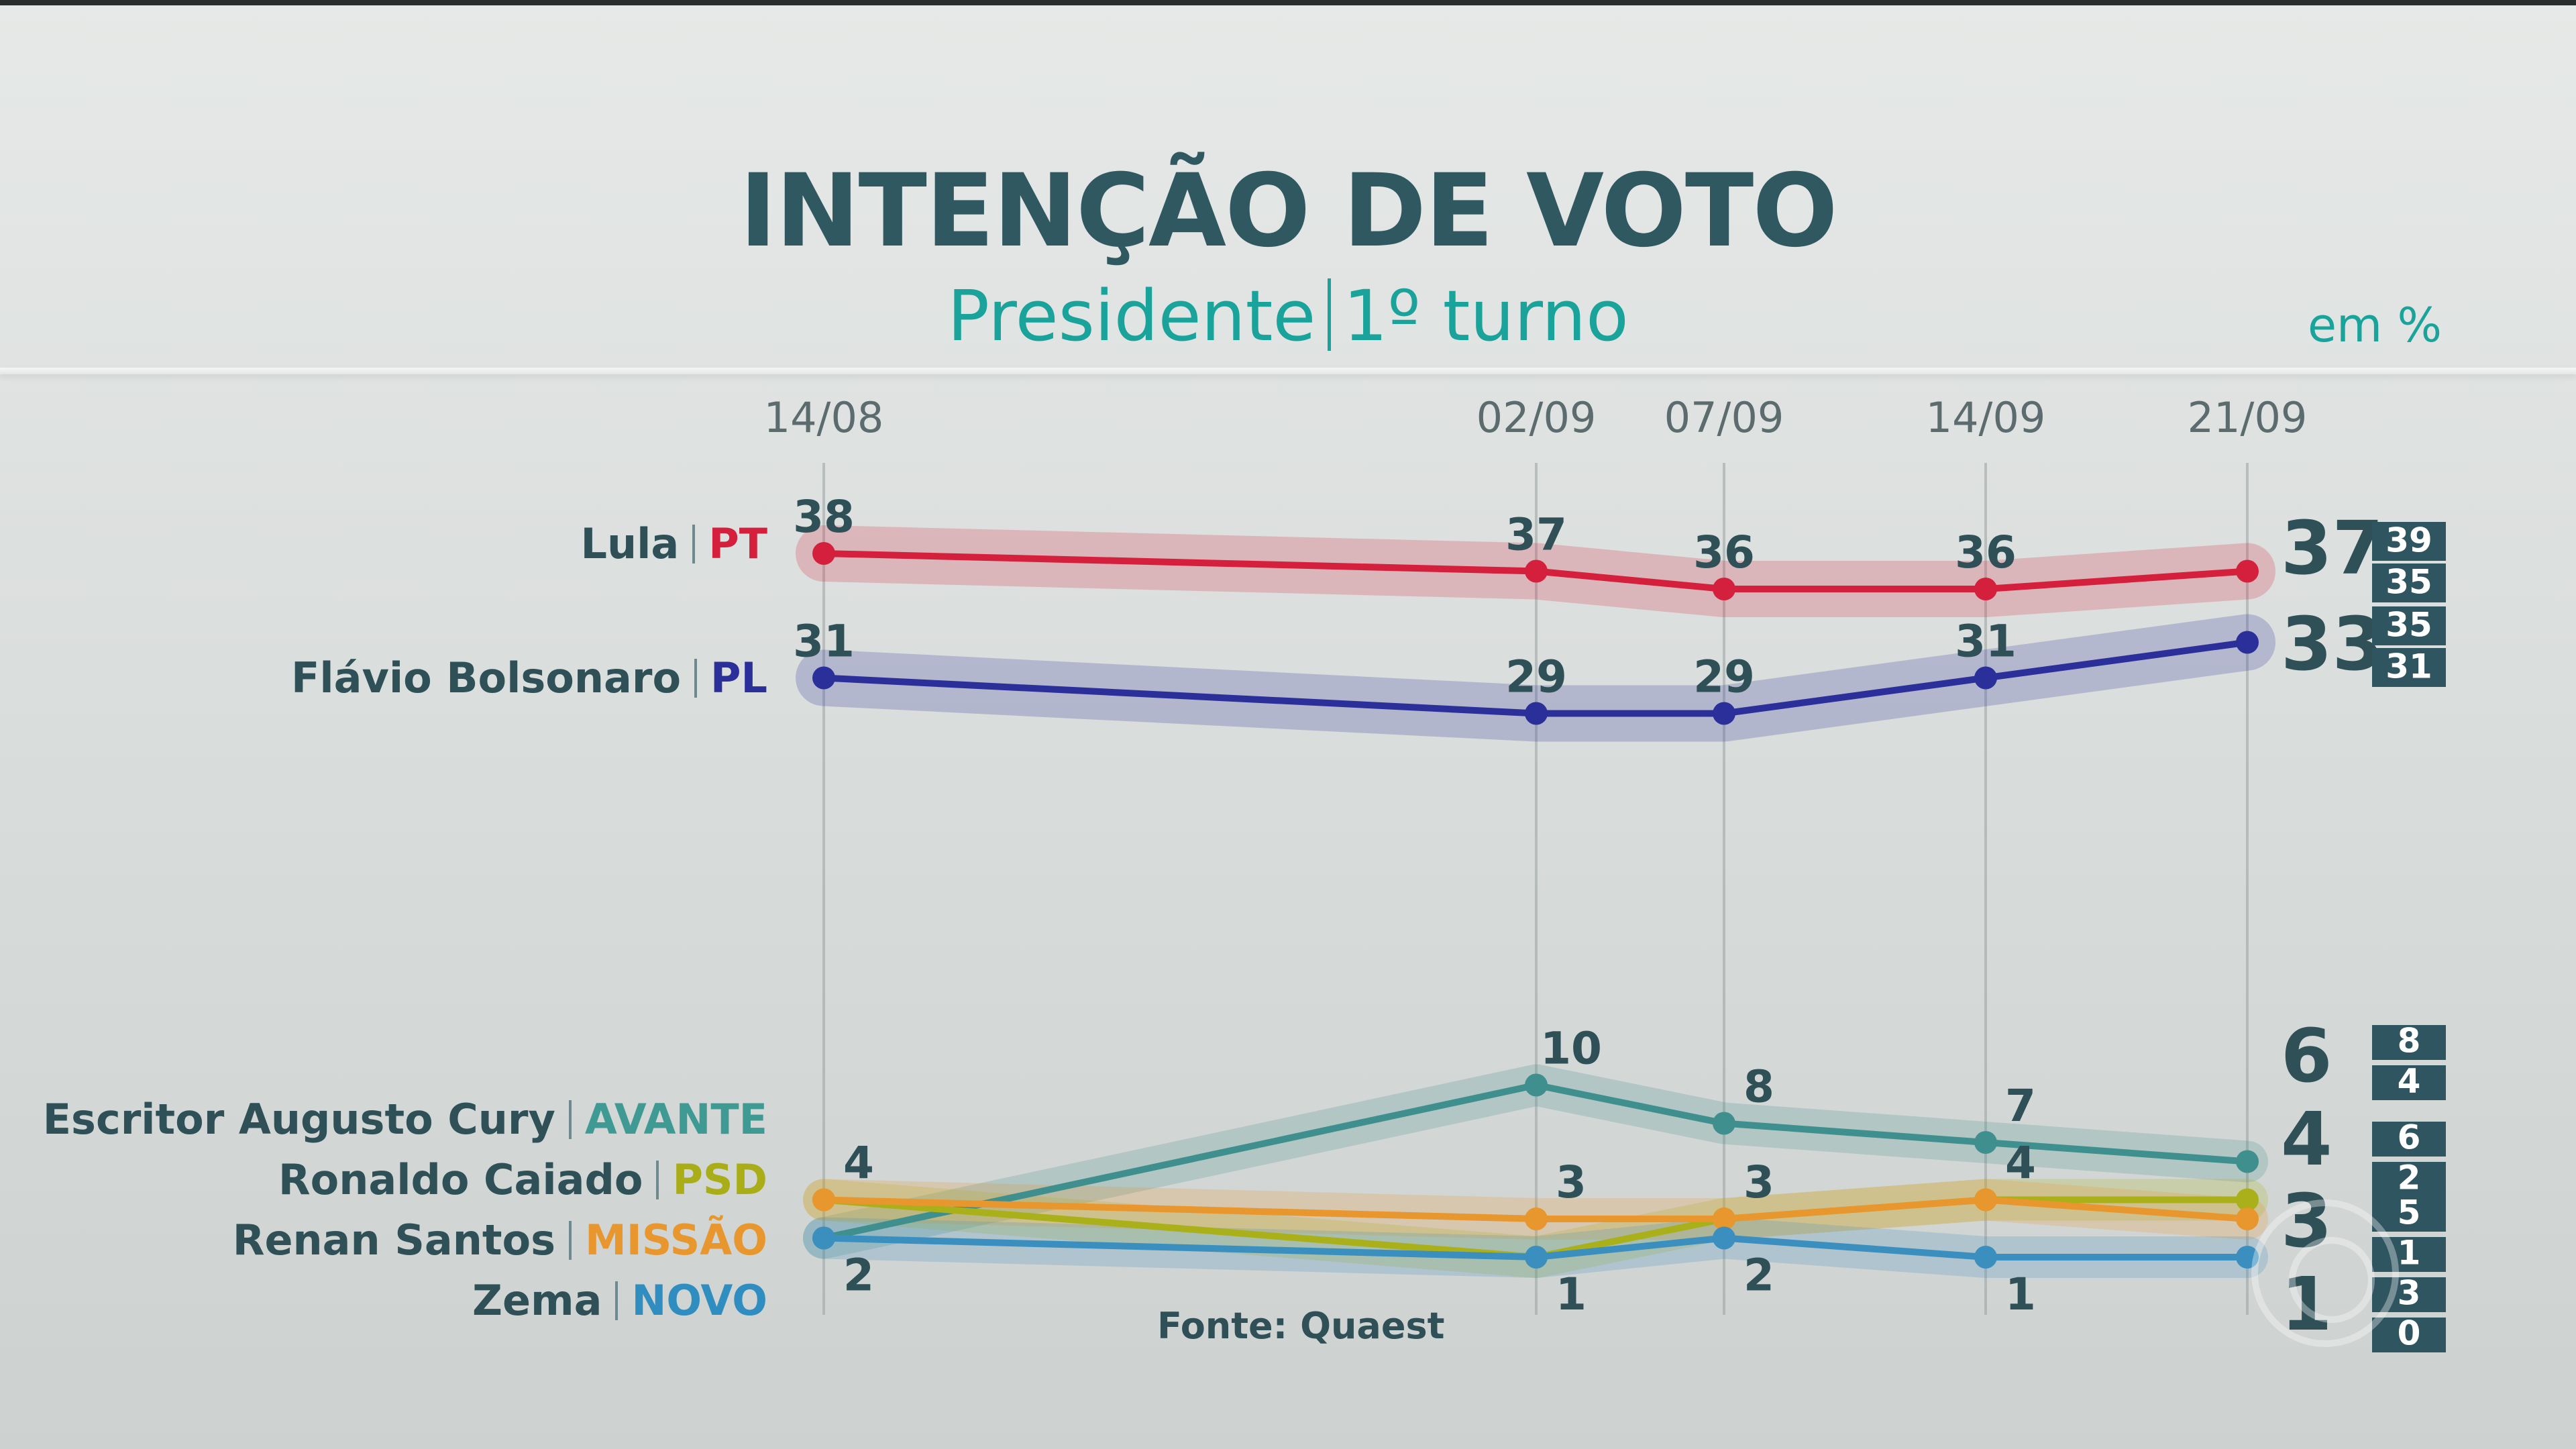  What do you see at coordinates (1131, 316) in the screenshot?
I see `subtitle-office: Presidente` at bounding box center [1131, 316].